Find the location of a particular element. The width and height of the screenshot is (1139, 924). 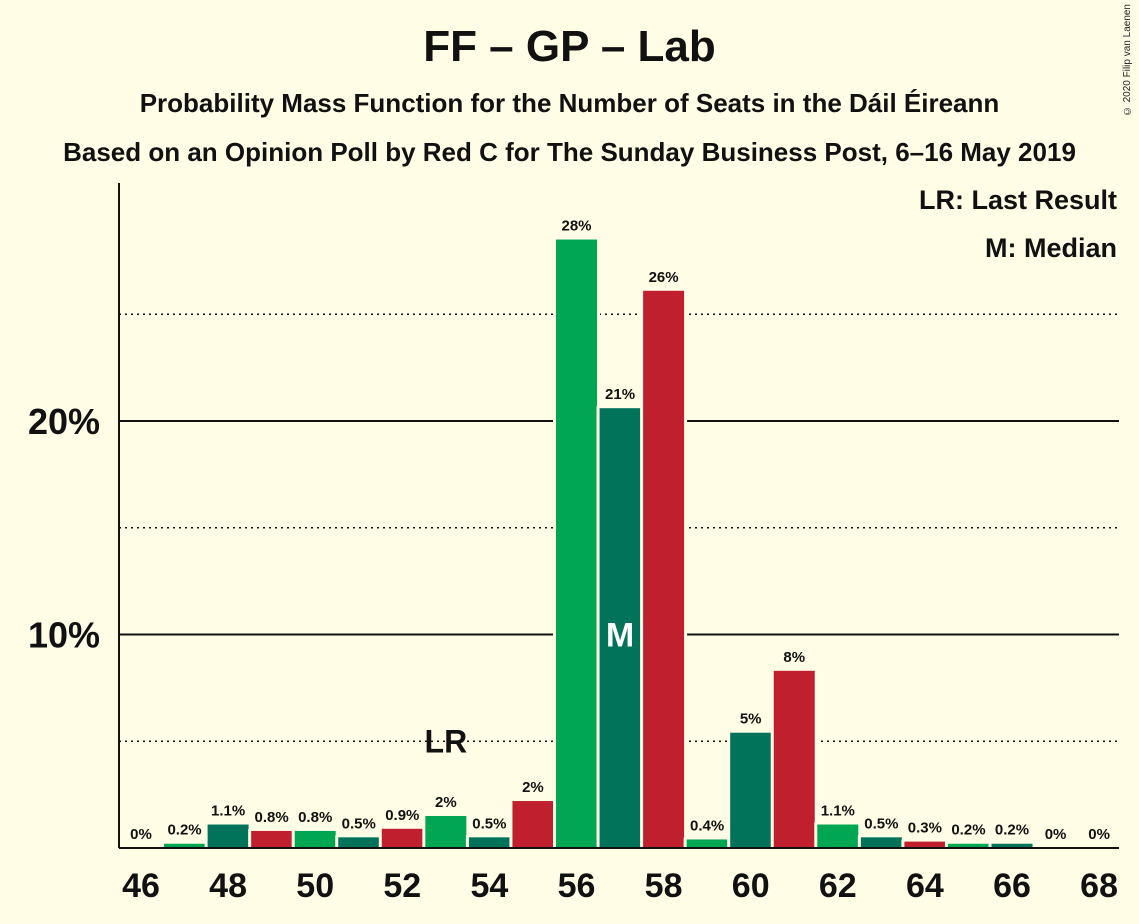

chart-title: FF – GP – Lab is located at coordinates (569, 46).